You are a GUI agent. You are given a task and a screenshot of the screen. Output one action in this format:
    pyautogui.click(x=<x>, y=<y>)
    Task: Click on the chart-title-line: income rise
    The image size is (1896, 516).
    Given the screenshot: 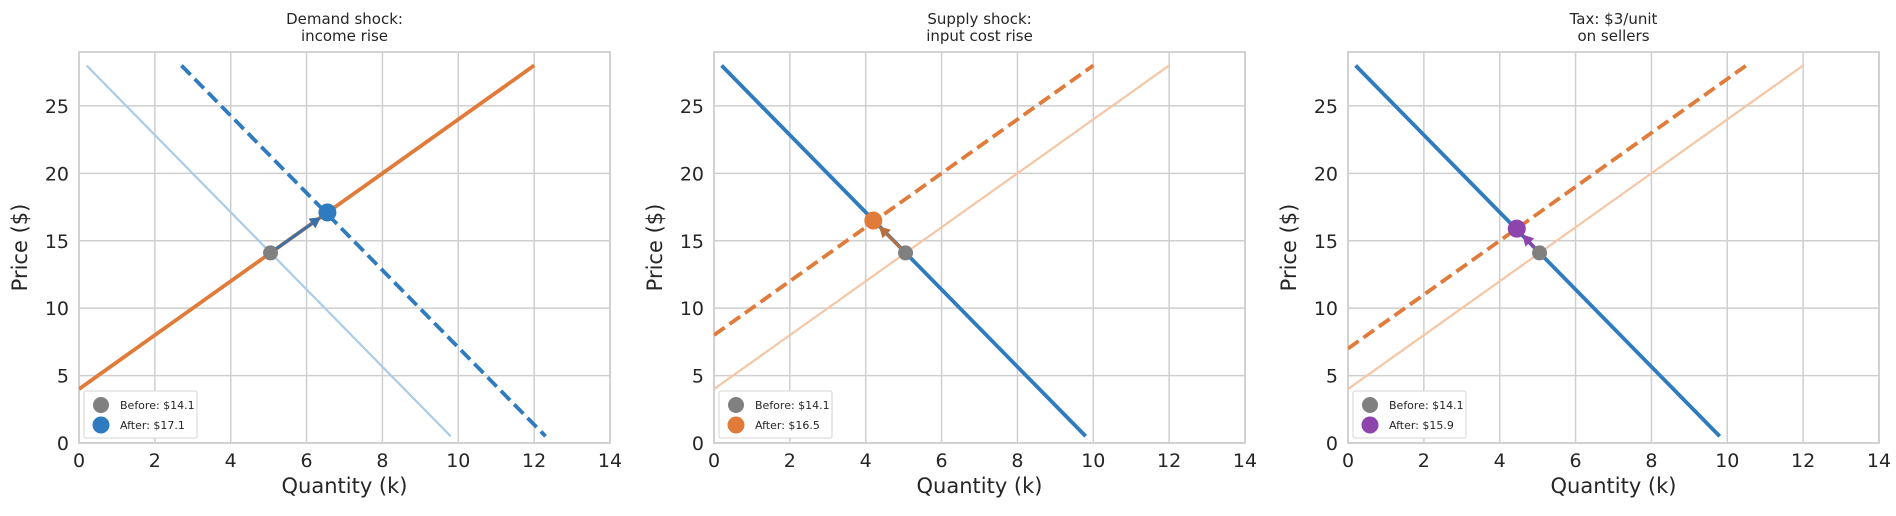 What is the action you would take?
    pyautogui.click(x=344, y=36)
    